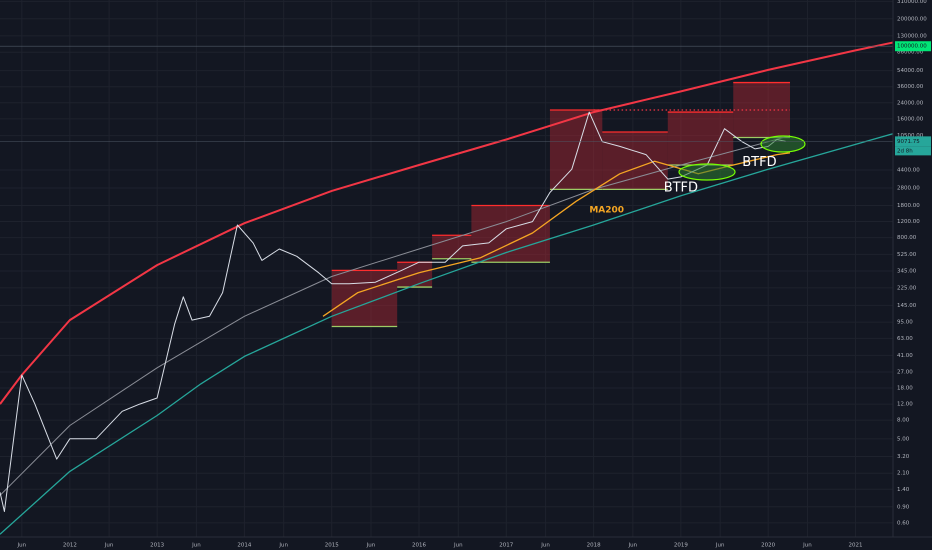 The height and width of the screenshot is (550, 932). I want to click on annotation: MA200, so click(606, 211).